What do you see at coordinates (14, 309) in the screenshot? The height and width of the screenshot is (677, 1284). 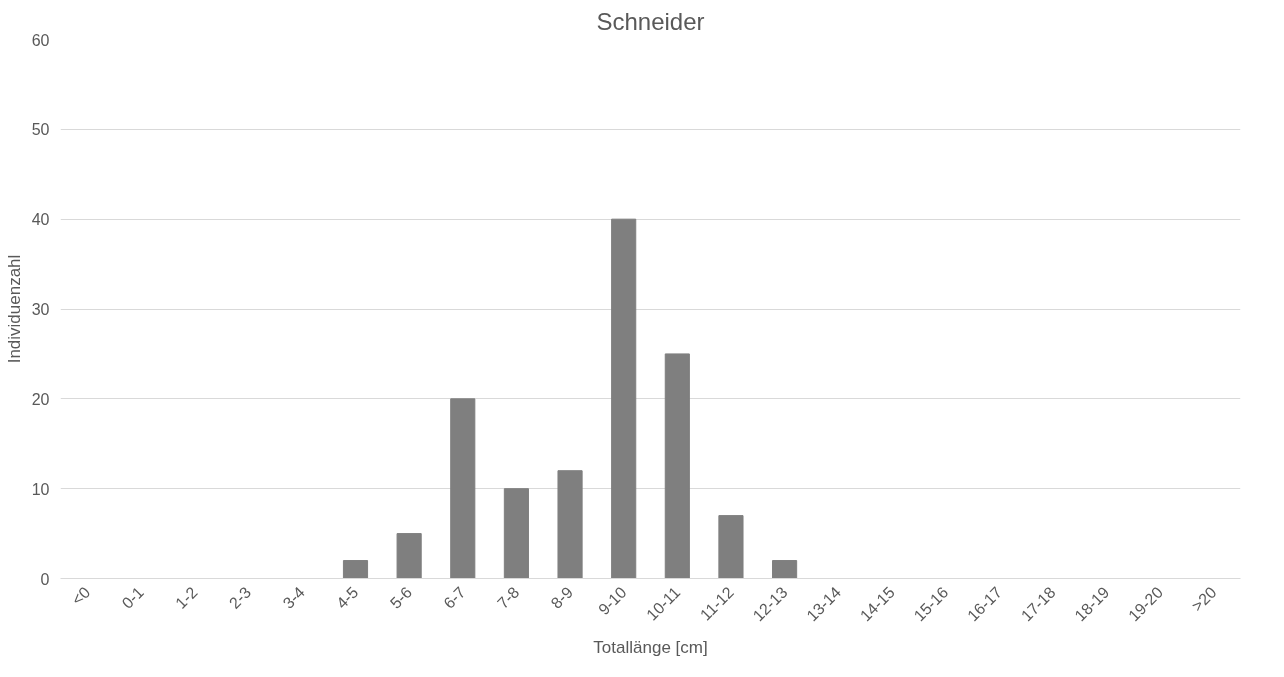 I see `y-axis-title: Individuenzahl` at bounding box center [14, 309].